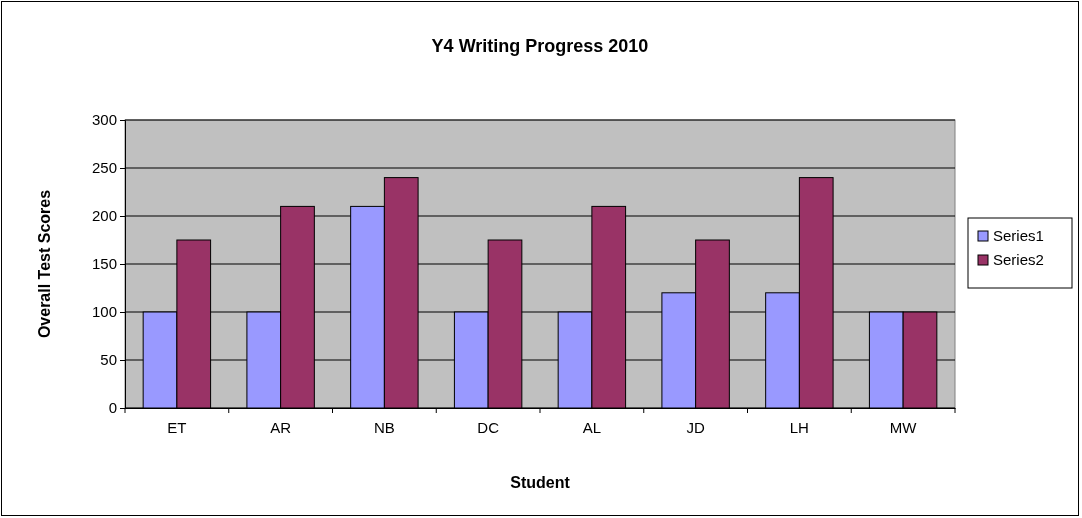 The width and height of the screenshot is (1082, 518). Describe the element at coordinates (592, 427) in the screenshot. I see `x-tick-label: AL` at that location.